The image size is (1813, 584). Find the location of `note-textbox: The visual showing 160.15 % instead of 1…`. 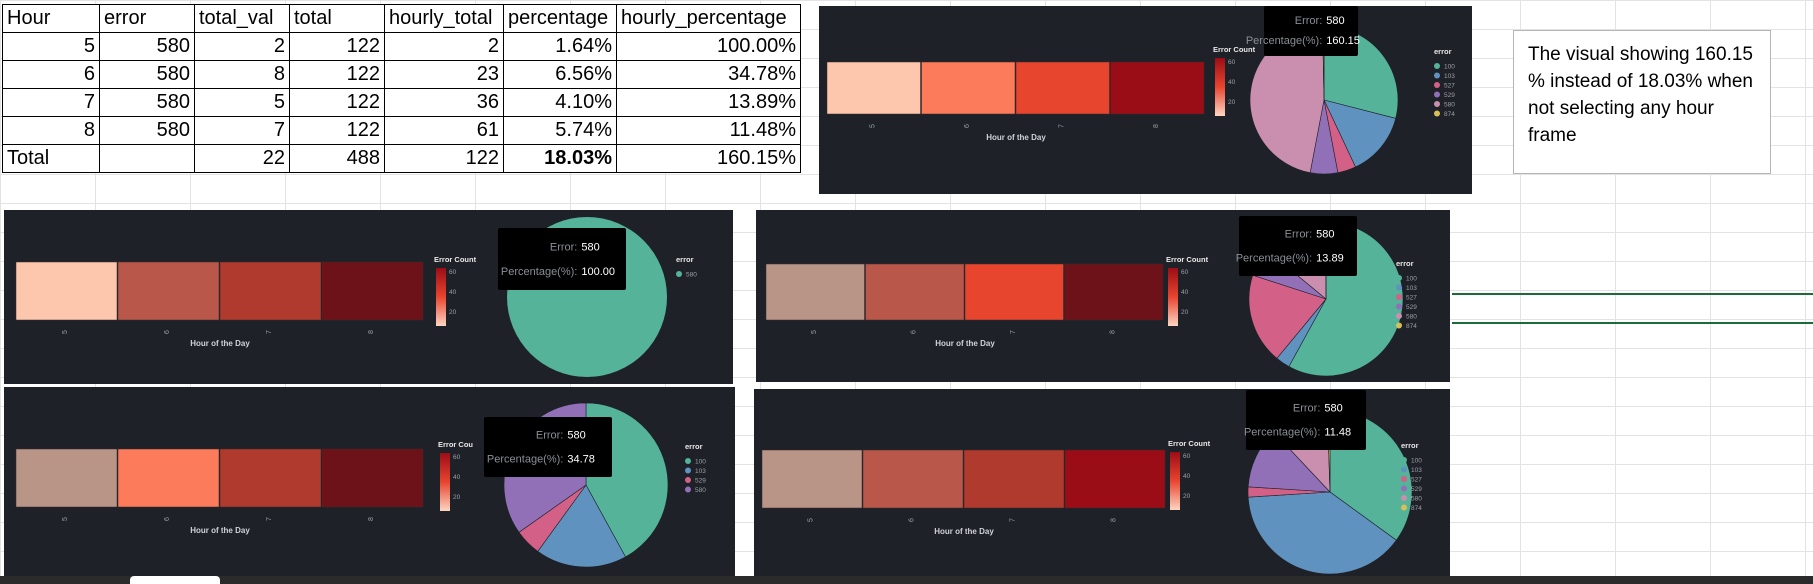

note-textbox: The visual showing 160.15 % instead of 1… is located at coordinates (1642, 102).